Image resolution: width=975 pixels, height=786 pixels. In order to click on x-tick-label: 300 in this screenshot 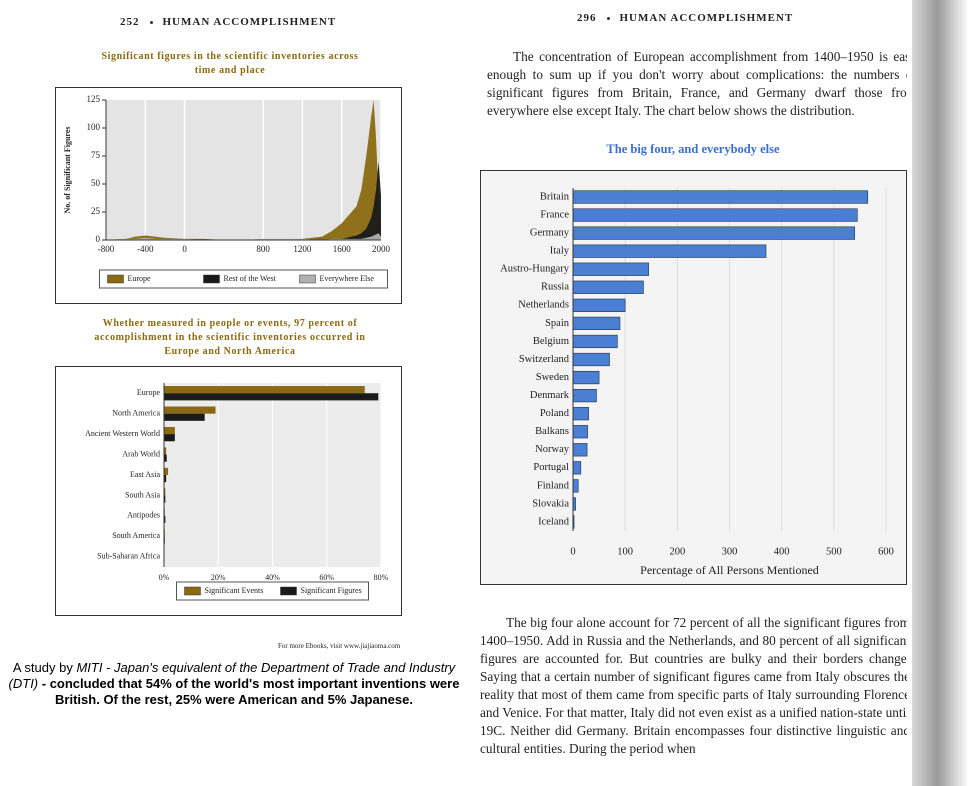, I will do `click(730, 551)`.